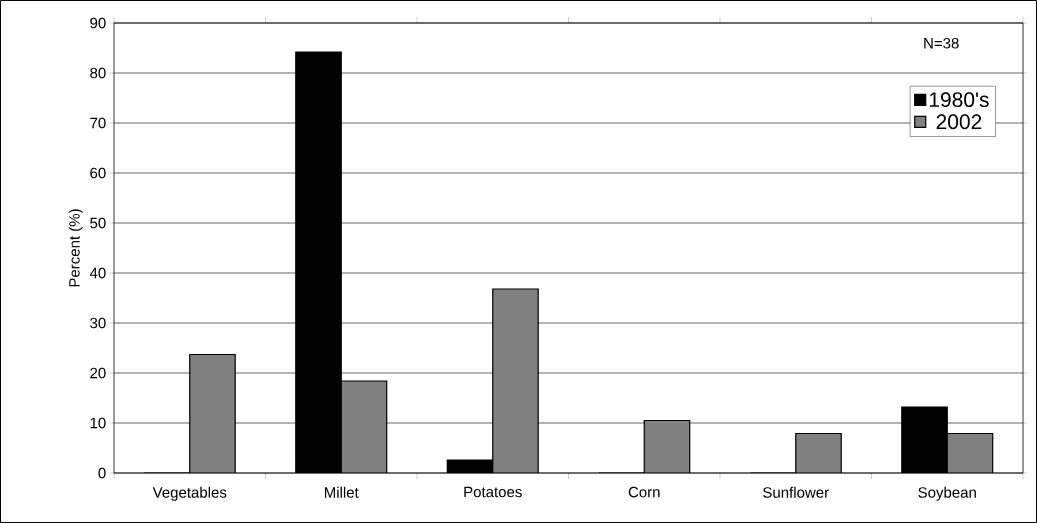 The width and height of the screenshot is (1037, 523). Describe the element at coordinates (98, 23) in the screenshot. I see `y-tick-label: 90` at that location.